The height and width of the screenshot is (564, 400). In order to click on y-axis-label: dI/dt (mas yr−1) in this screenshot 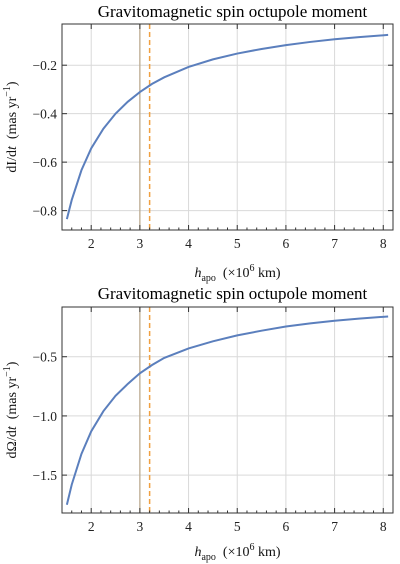, I will do `click(11, 126)`.